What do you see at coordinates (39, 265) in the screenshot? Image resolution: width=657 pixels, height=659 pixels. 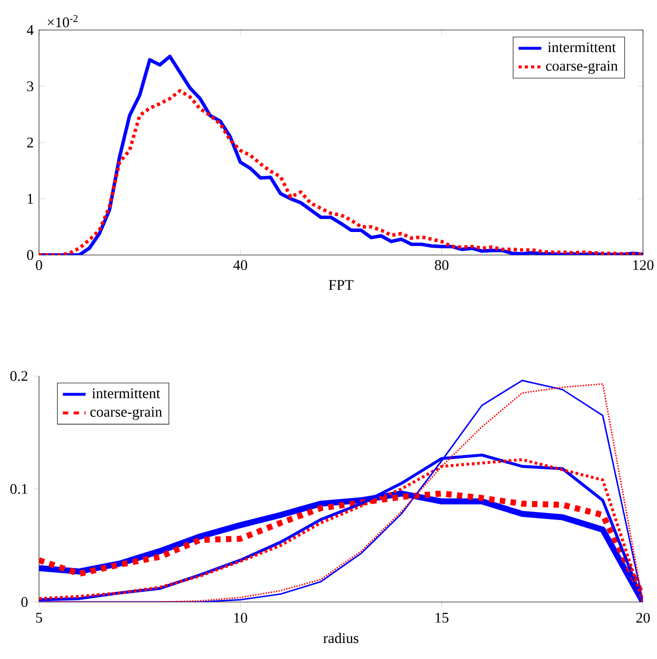 I see `x-tick-label: 0` at bounding box center [39, 265].